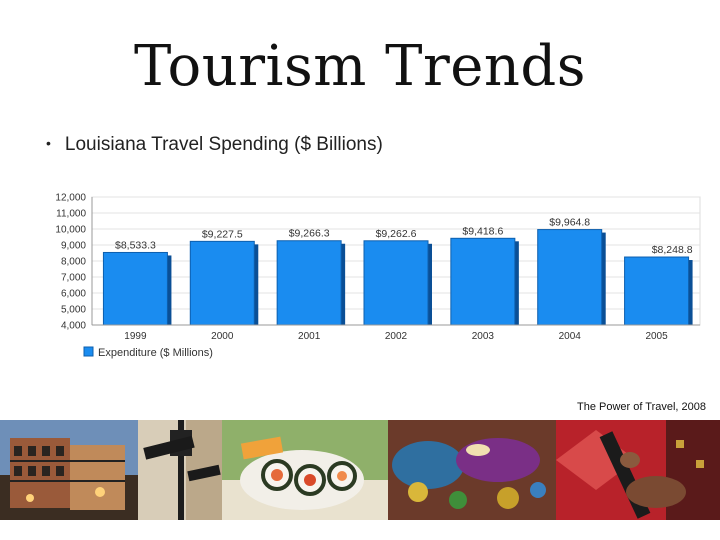  What do you see at coordinates (656, 336) in the screenshot?
I see `x-tick-label: 2005` at bounding box center [656, 336].